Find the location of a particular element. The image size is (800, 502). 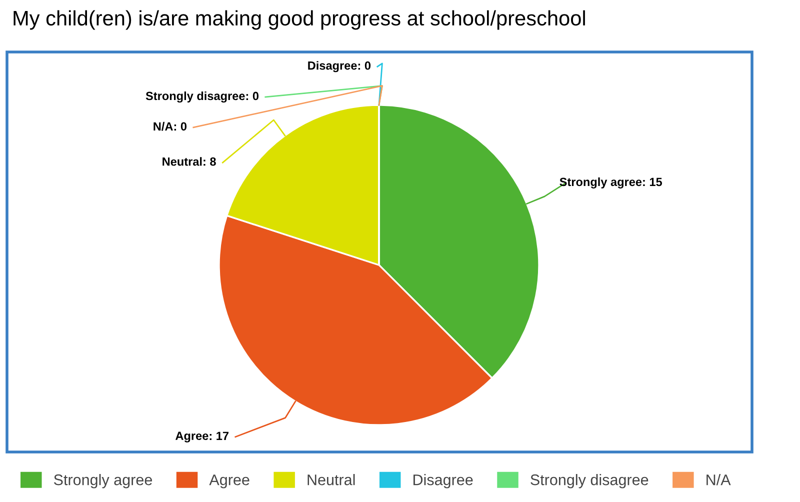

legend-label: Disagree is located at coordinates (443, 481).